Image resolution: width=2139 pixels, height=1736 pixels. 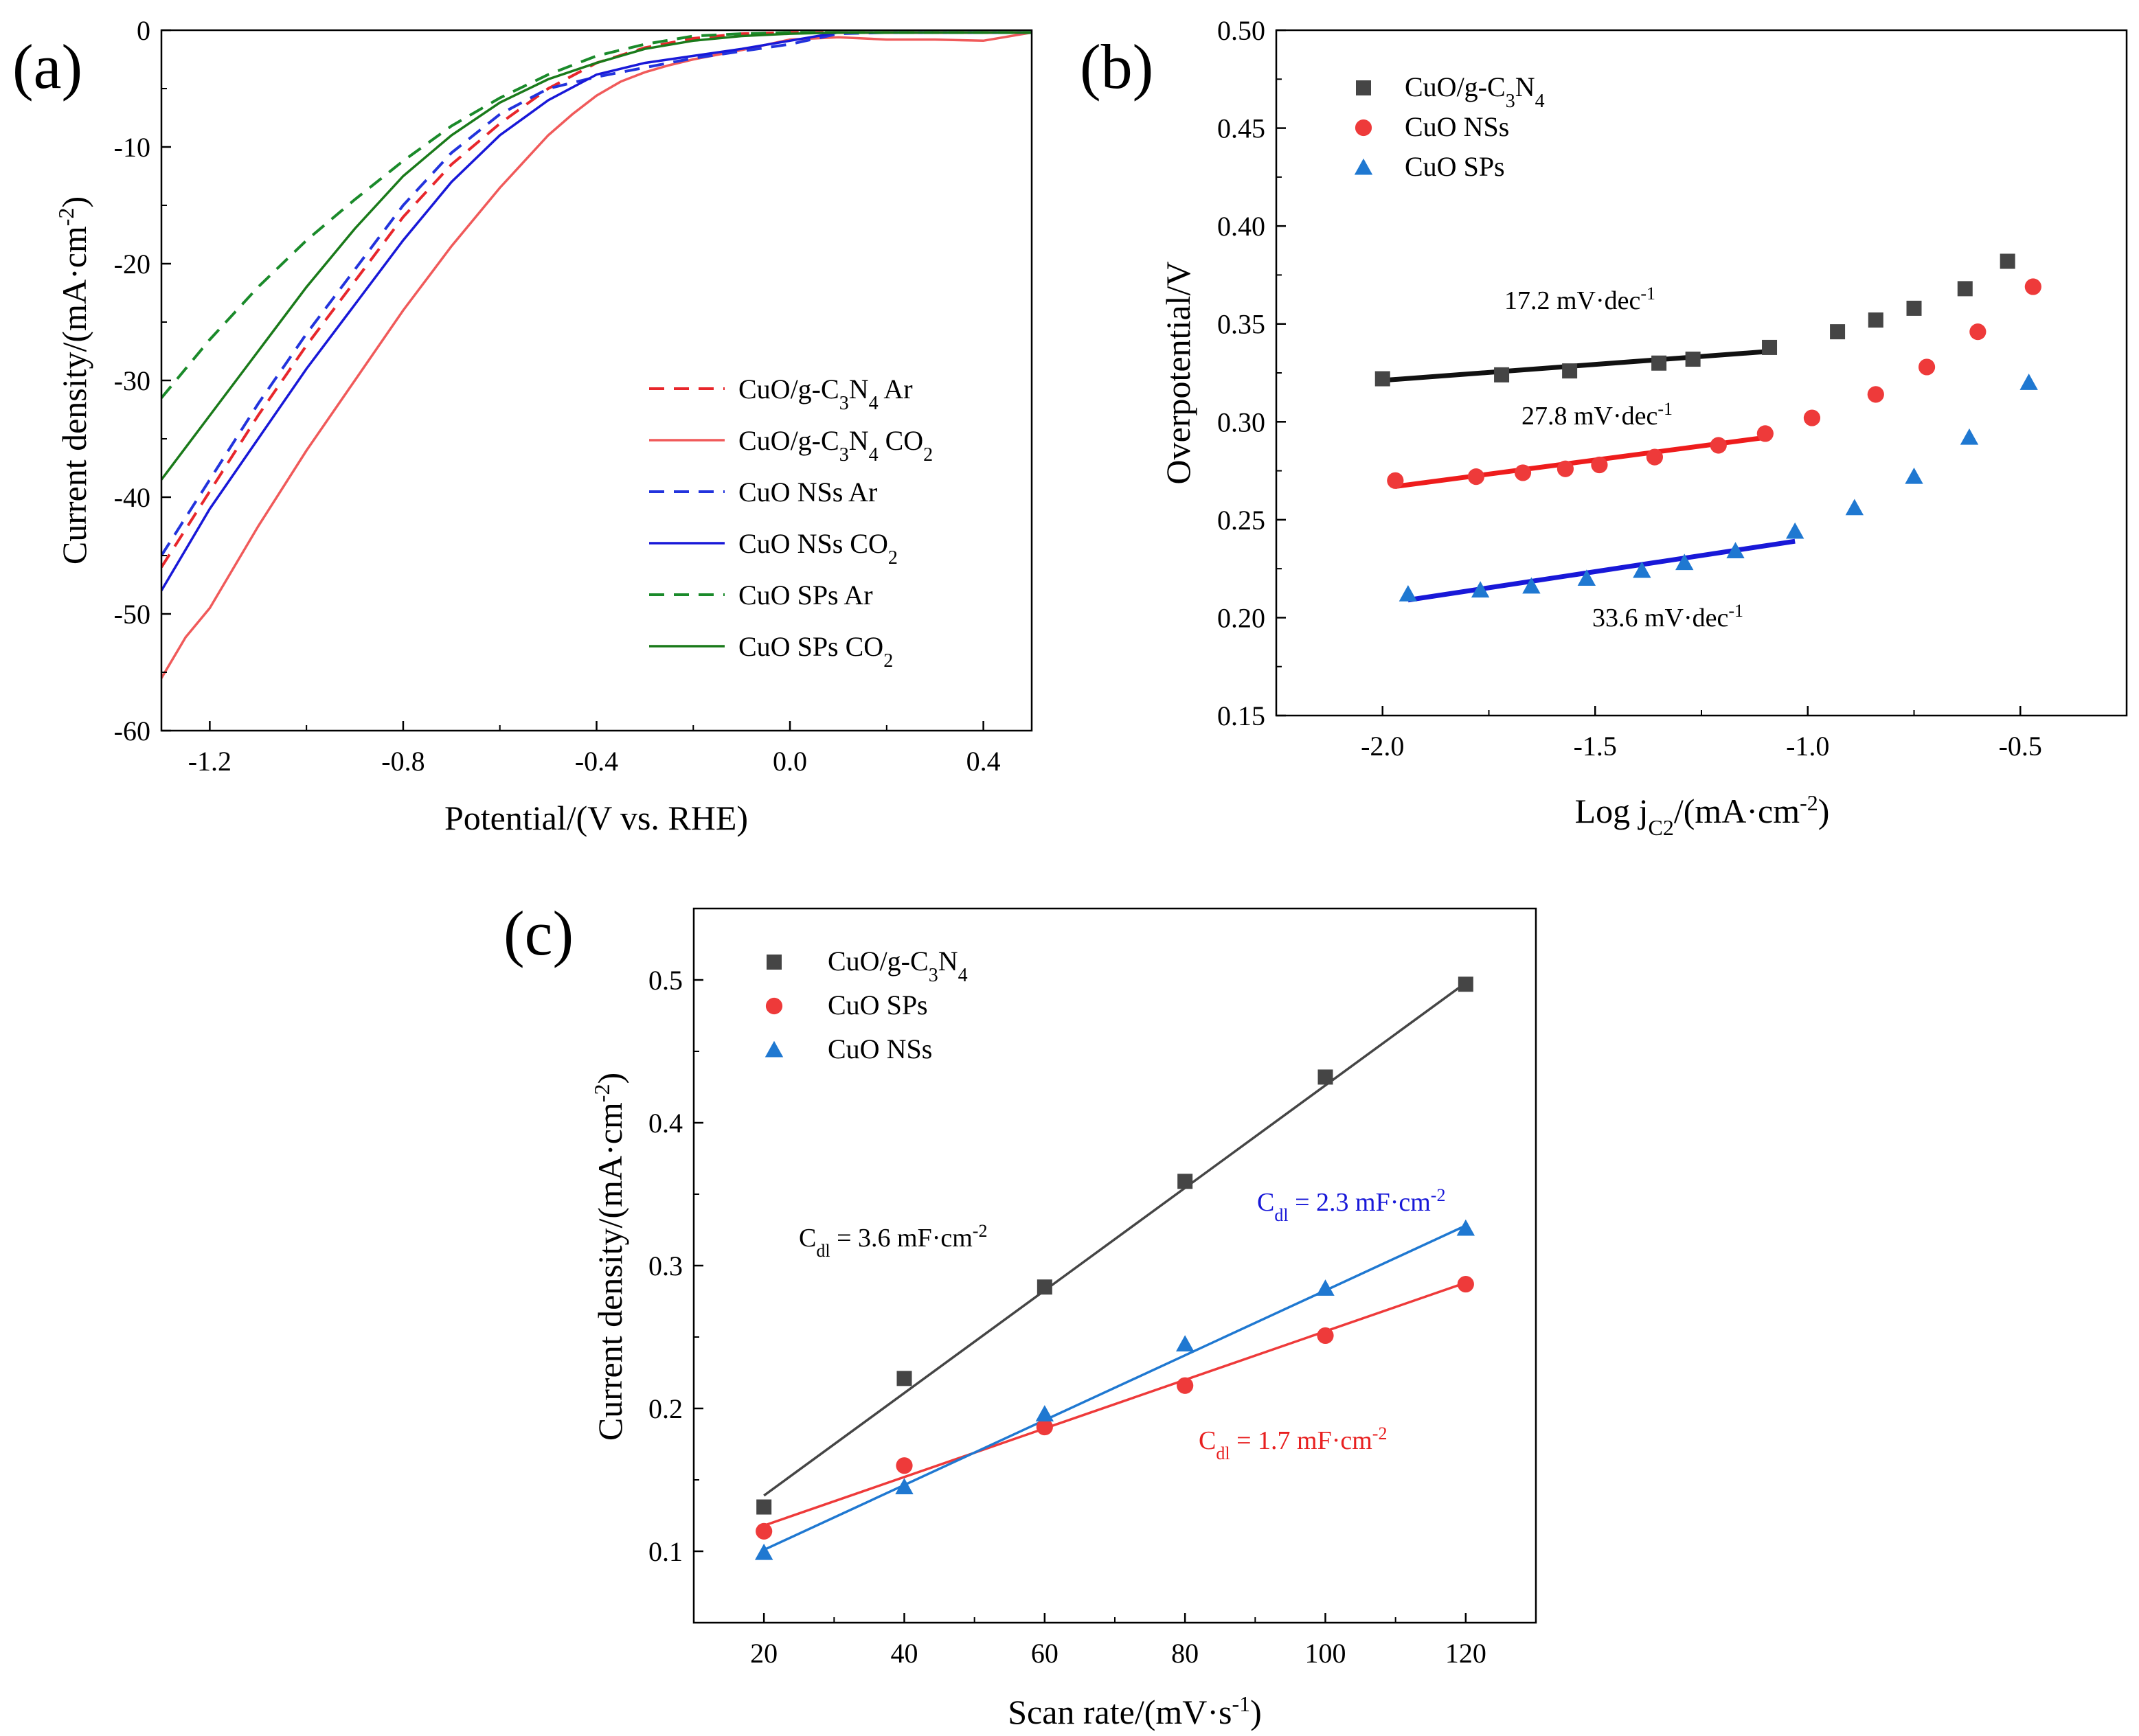 What do you see at coordinates (1580, 462) in the screenshot?
I see `panel-b-fit-line` at bounding box center [1580, 462].